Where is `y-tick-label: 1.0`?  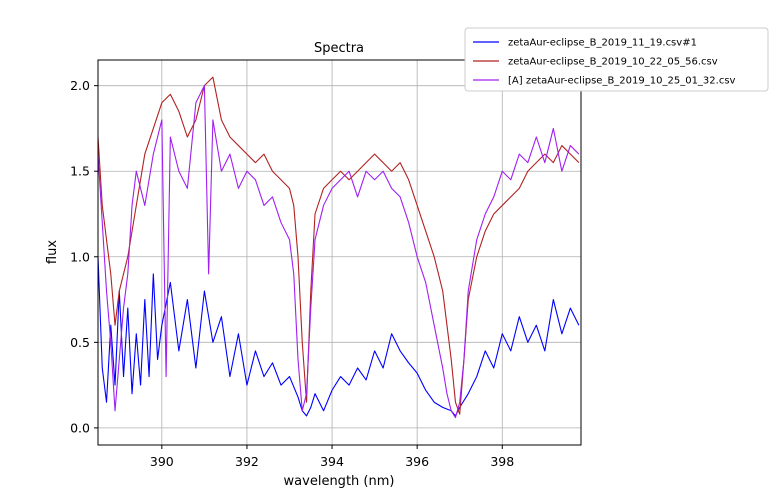
y-tick-label: 1.0 is located at coordinates (80, 256).